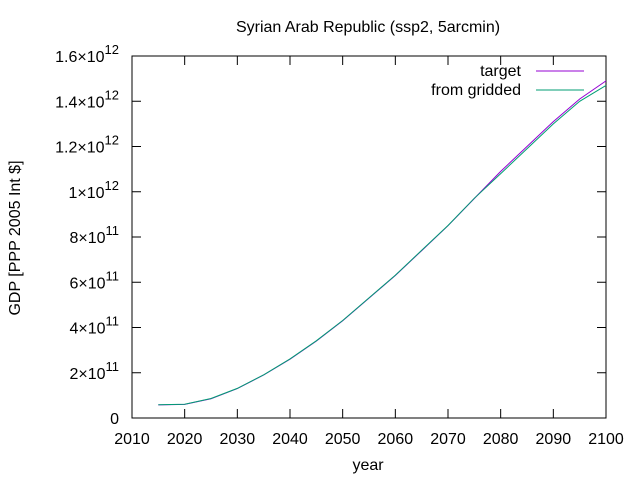  Describe the element at coordinates (185, 439) in the screenshot. I see `x-tick-label: 2020` at that location.